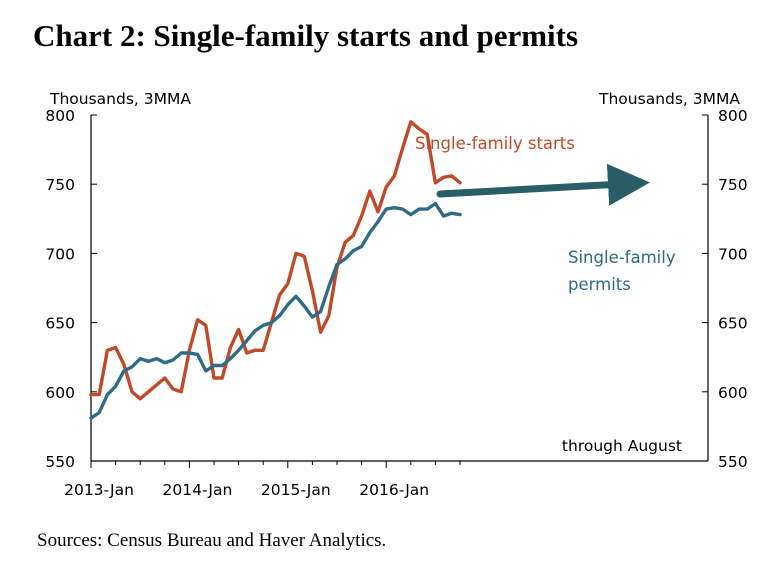  Describe the element at coordinates (60, 393) in the screenshot. I see `y-tick-label-left: 600` at that location.